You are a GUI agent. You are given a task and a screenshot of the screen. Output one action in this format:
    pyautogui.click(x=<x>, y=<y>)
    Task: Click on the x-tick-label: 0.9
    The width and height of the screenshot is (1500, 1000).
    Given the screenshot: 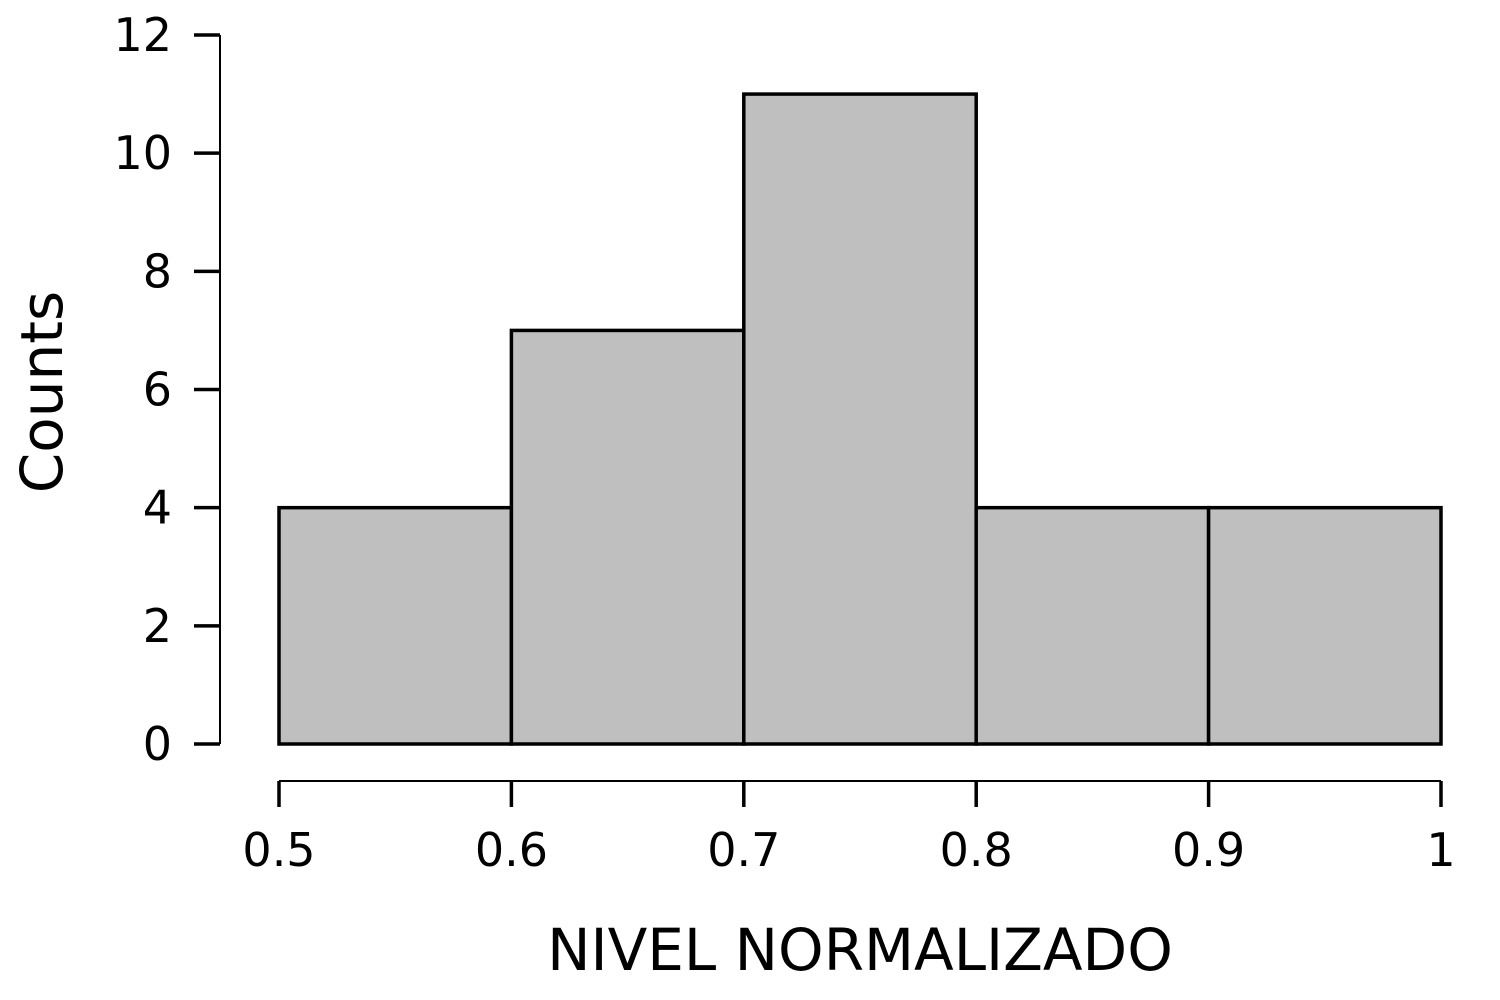 What is the action you would take?
    pyautogui.click(x=1208, y=850)
    